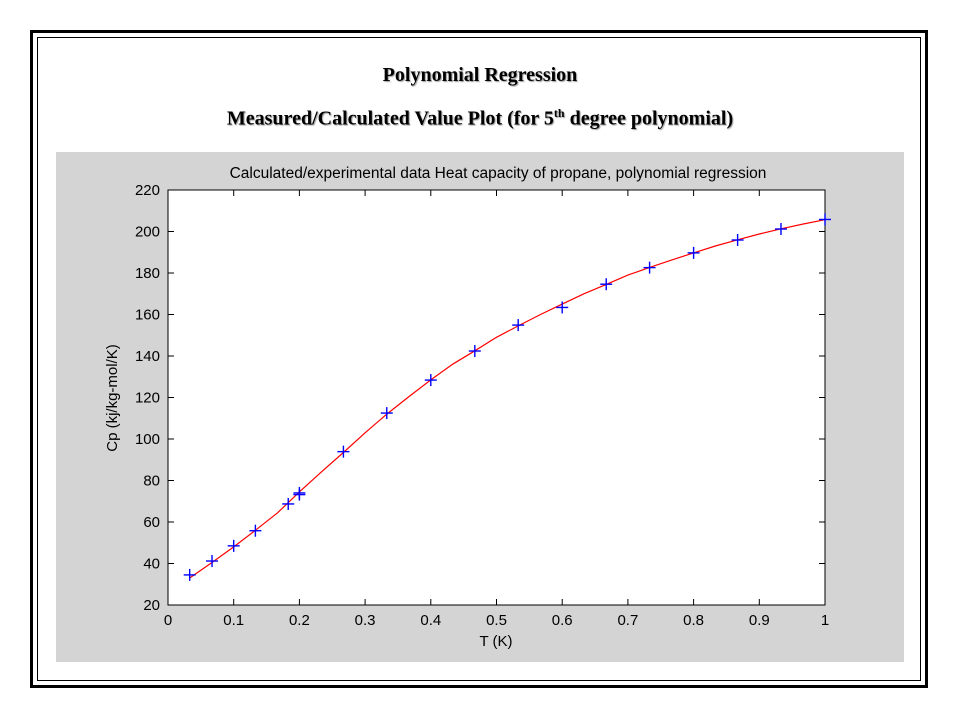  I want to click on x-tick-label: 0.6, so click(562, 620).